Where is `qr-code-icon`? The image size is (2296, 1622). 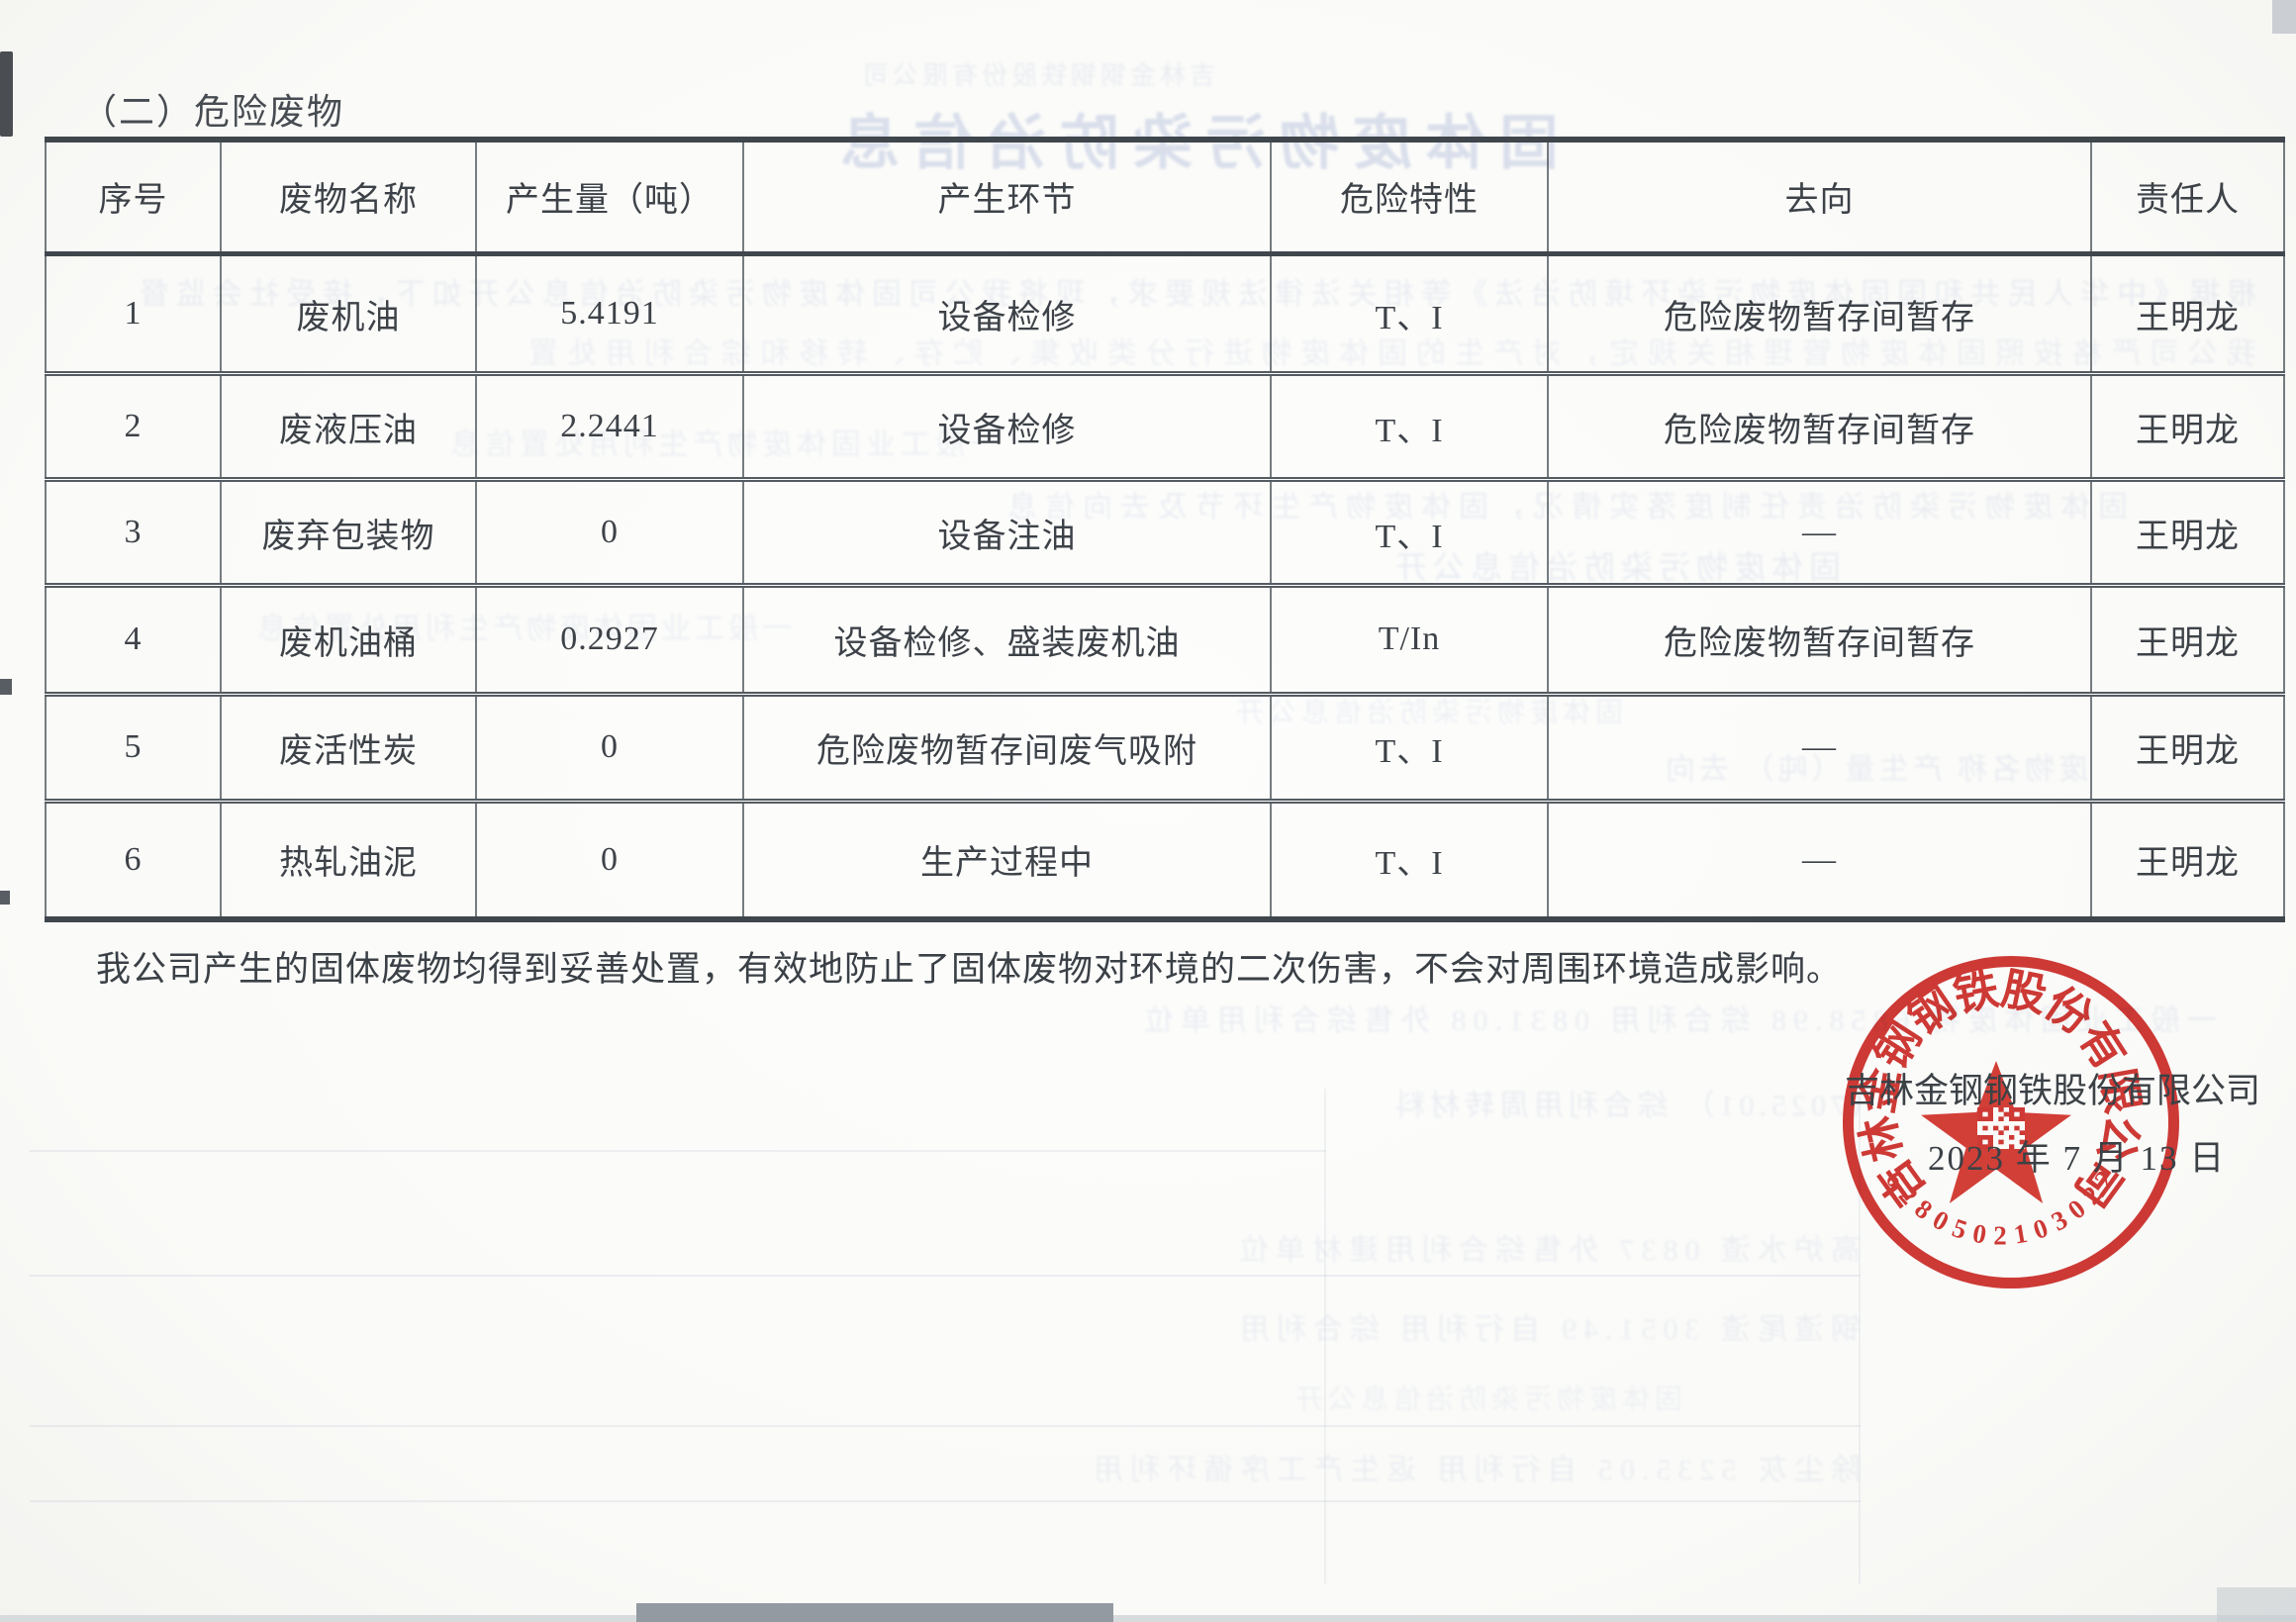 qr-code-icon is located at coordinates (2001, 1128).